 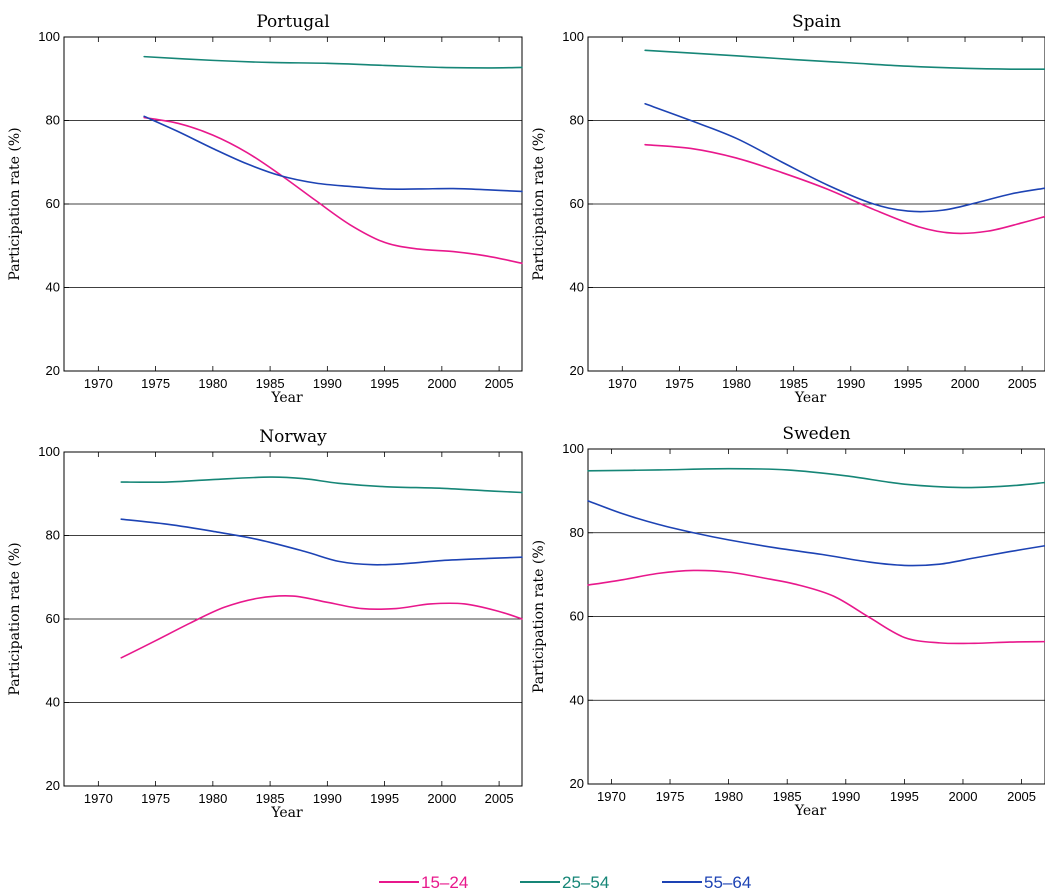 I want to click on panel-title: Portugal, so click(x=292, y=22).